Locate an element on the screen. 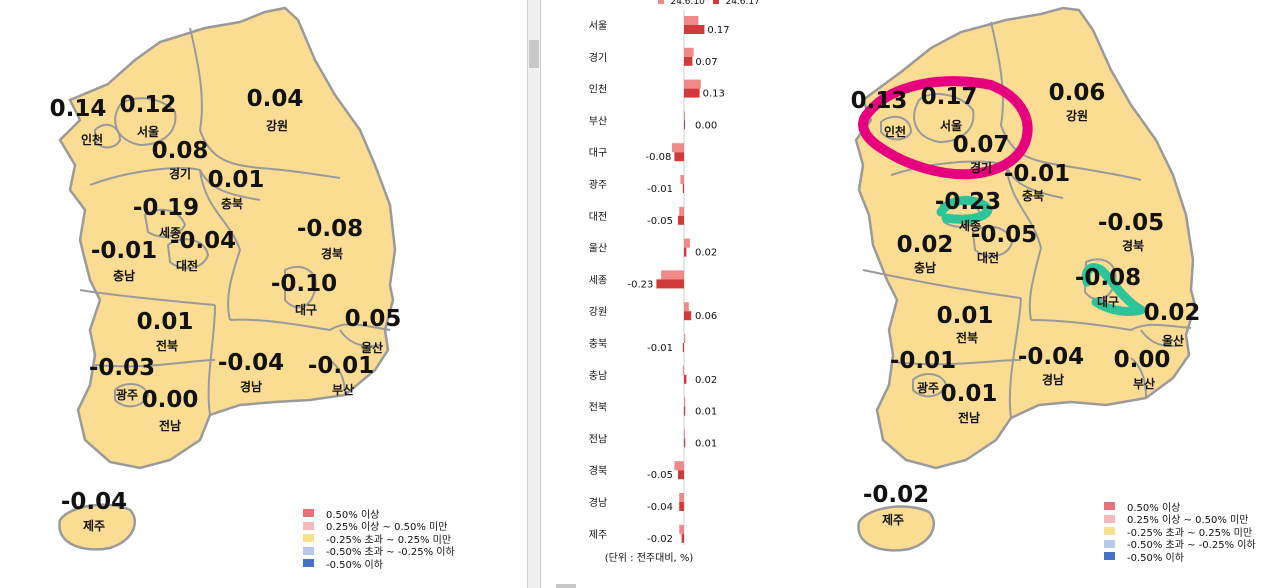  legend-label: -0.25% 초과 ~ 0.25% 미만 is located at coordinates (1190, 533).